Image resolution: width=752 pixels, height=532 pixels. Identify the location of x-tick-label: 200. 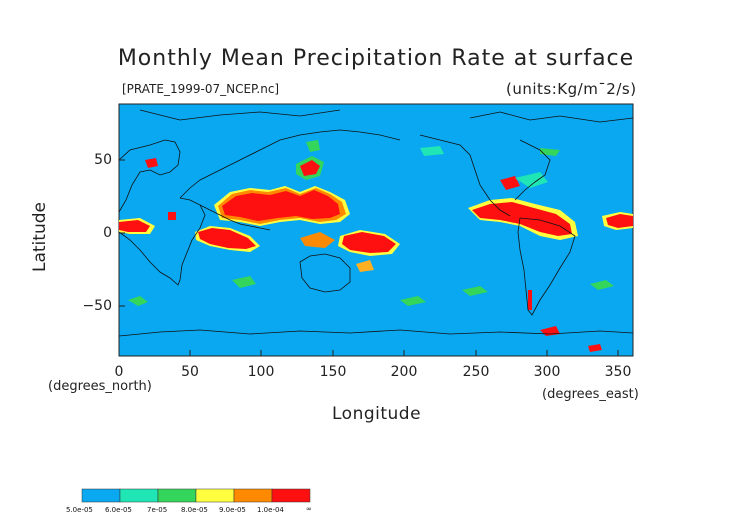
(404, 372).